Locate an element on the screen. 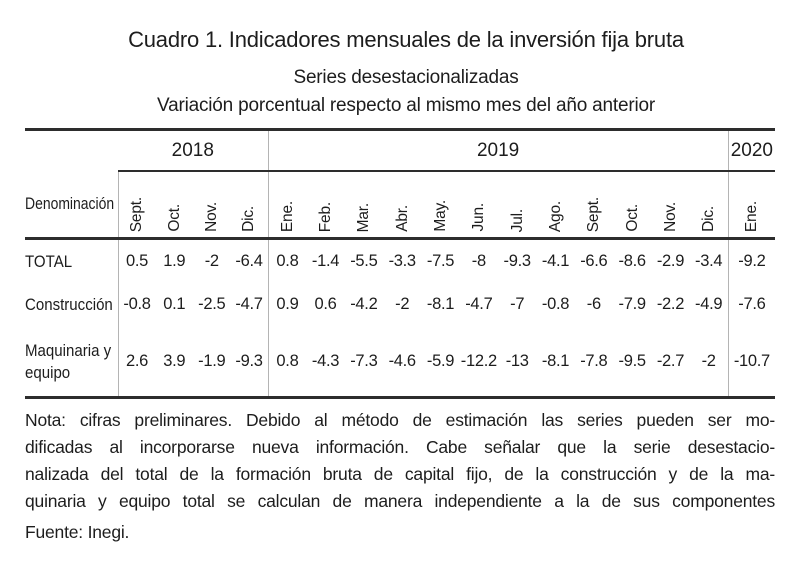 The image size is (812, 583). data-cell: -7.5 is located at coordinates (440, 260).